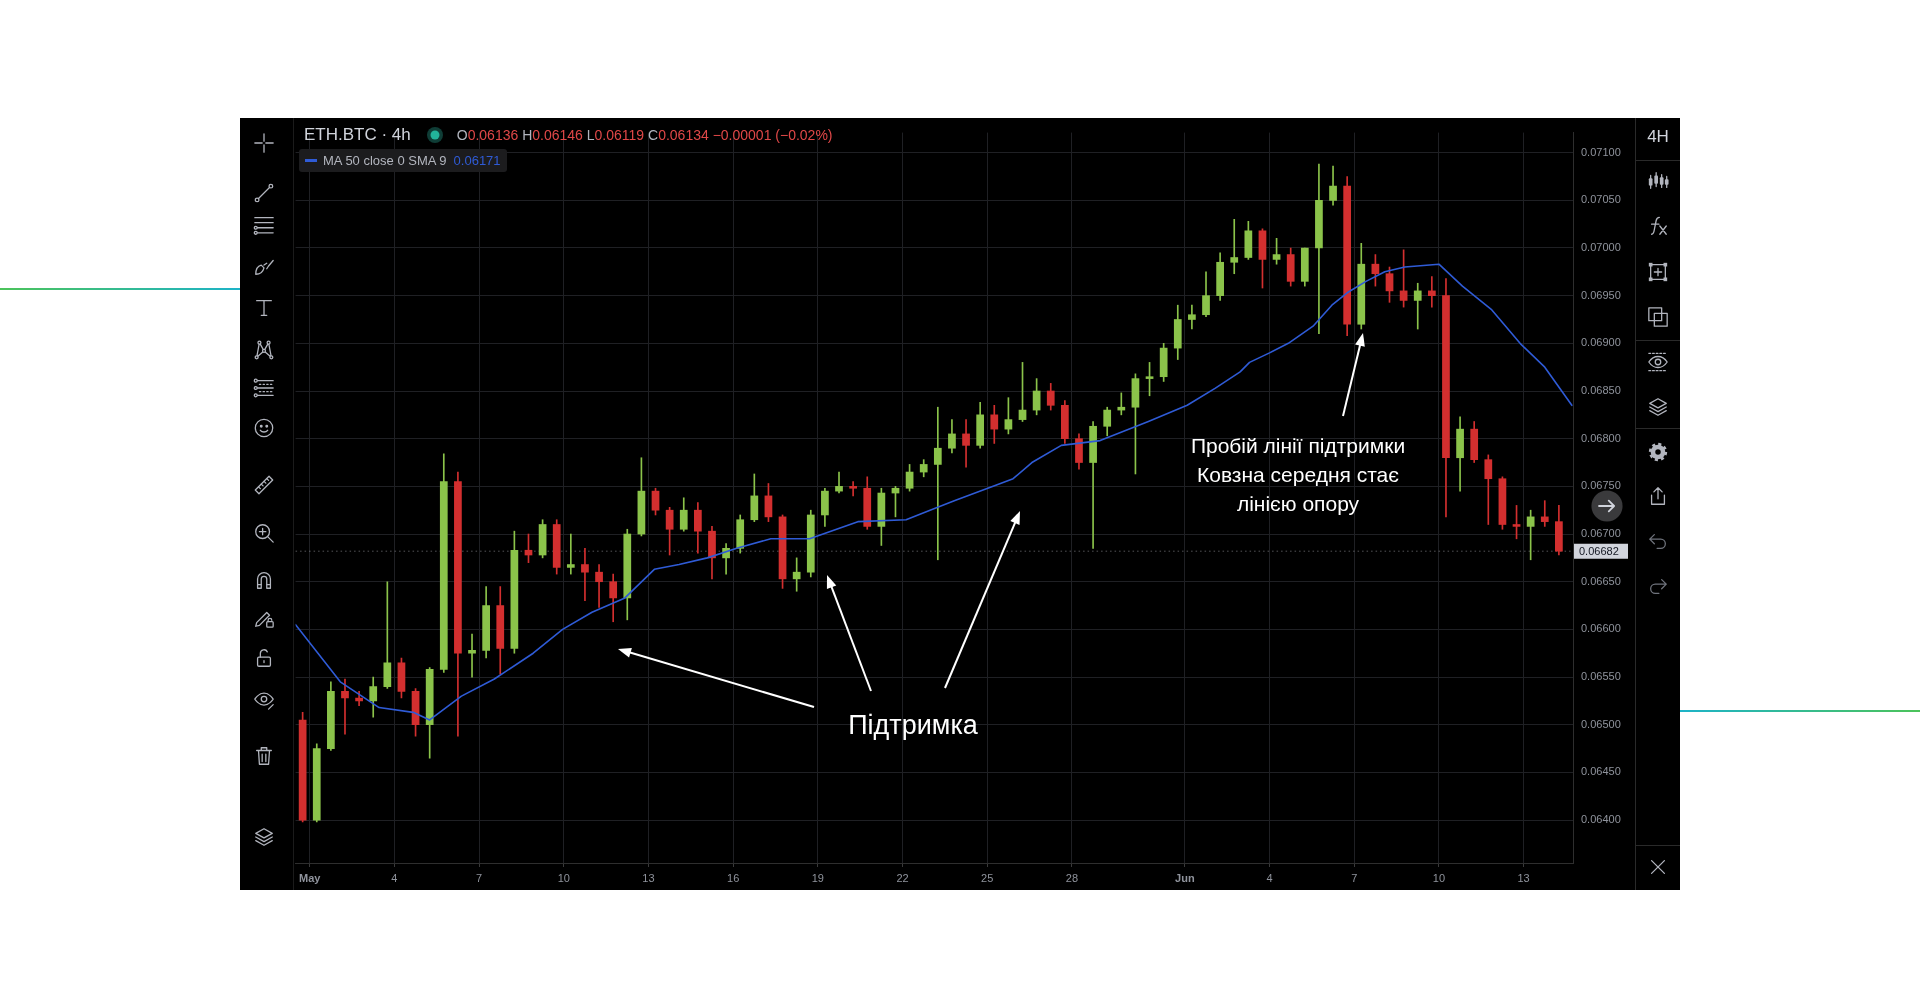 The width and height of the screenshot is (1920, 1008). What do you see at coordinates (1601, 151) in the screenshot?
I see `y-tick-label: 0.07100` at bounding box center [1601, 151].